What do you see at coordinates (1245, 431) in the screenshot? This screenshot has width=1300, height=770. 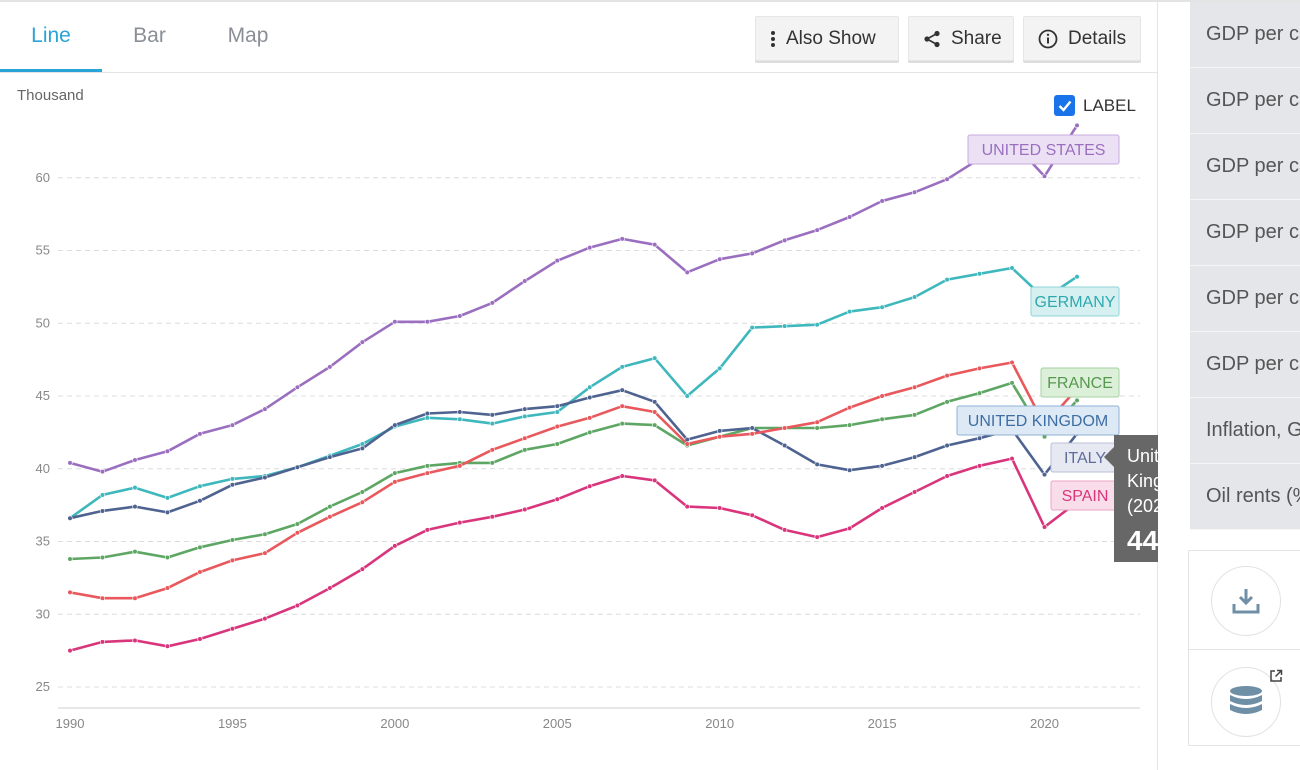 I see `sidebar-indicator: Inflation, GDP deflator (annual %)` at bounding box center [1245, 431].